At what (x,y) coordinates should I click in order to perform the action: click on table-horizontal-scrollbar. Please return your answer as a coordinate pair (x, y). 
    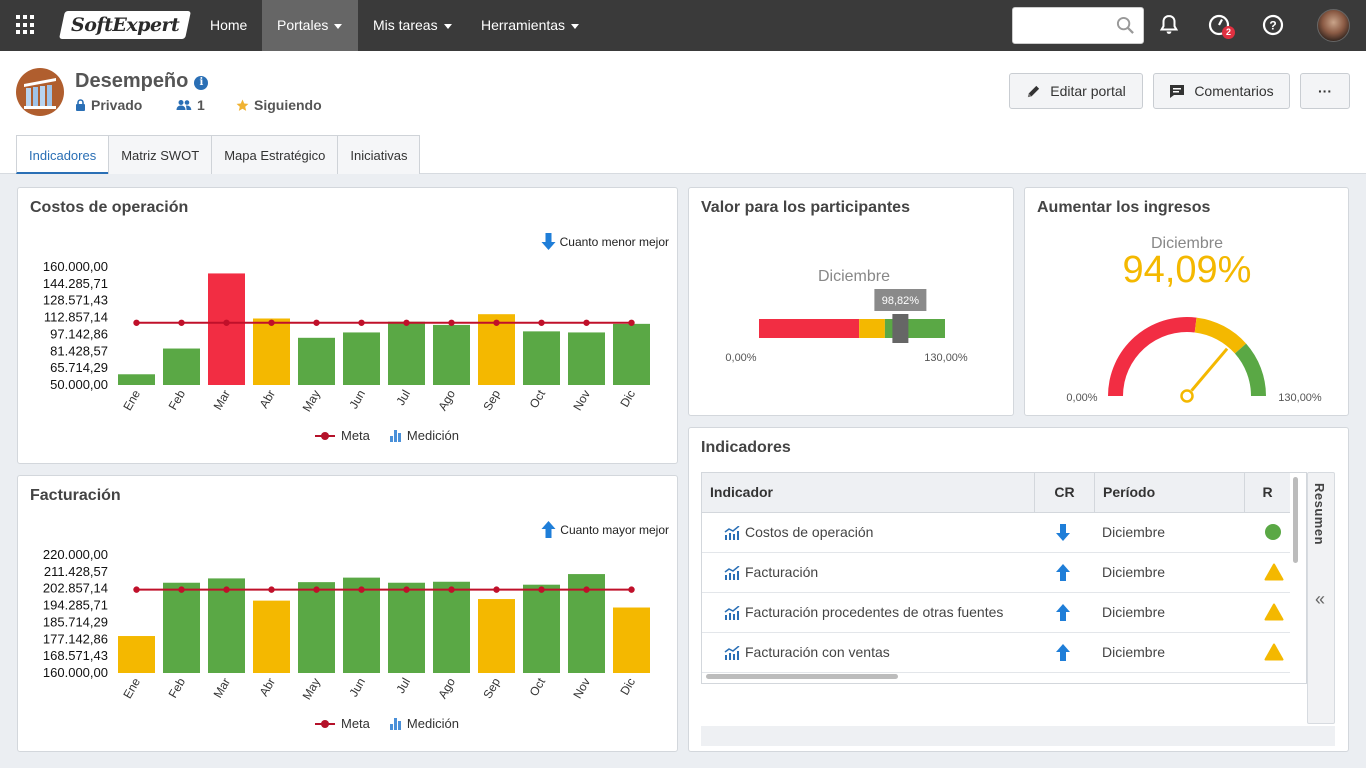
    Looking at the image, I should click on (802, 676).